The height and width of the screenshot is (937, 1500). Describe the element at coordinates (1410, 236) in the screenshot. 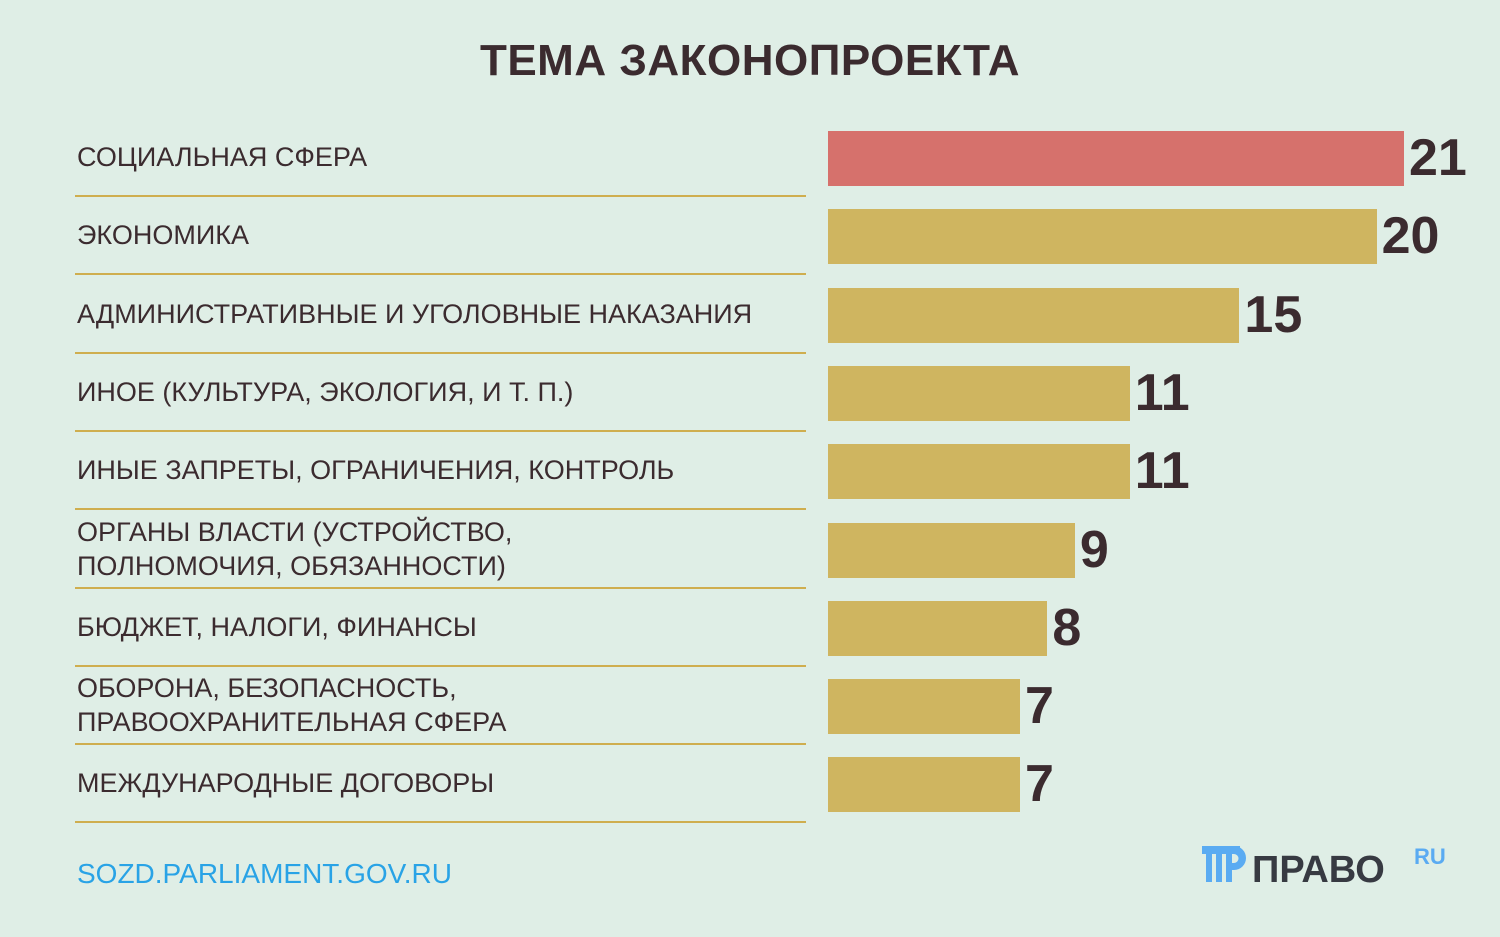

I see `data-label: 20` at that location.